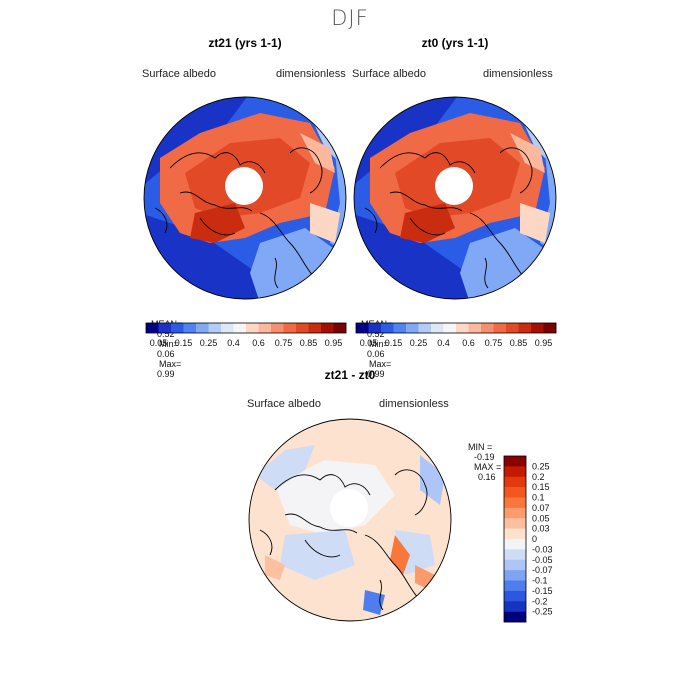  Describe the element at coordinates (350, 375) in the screenshot. I see `panel-title-diff: zt21 - zt0` at that location.